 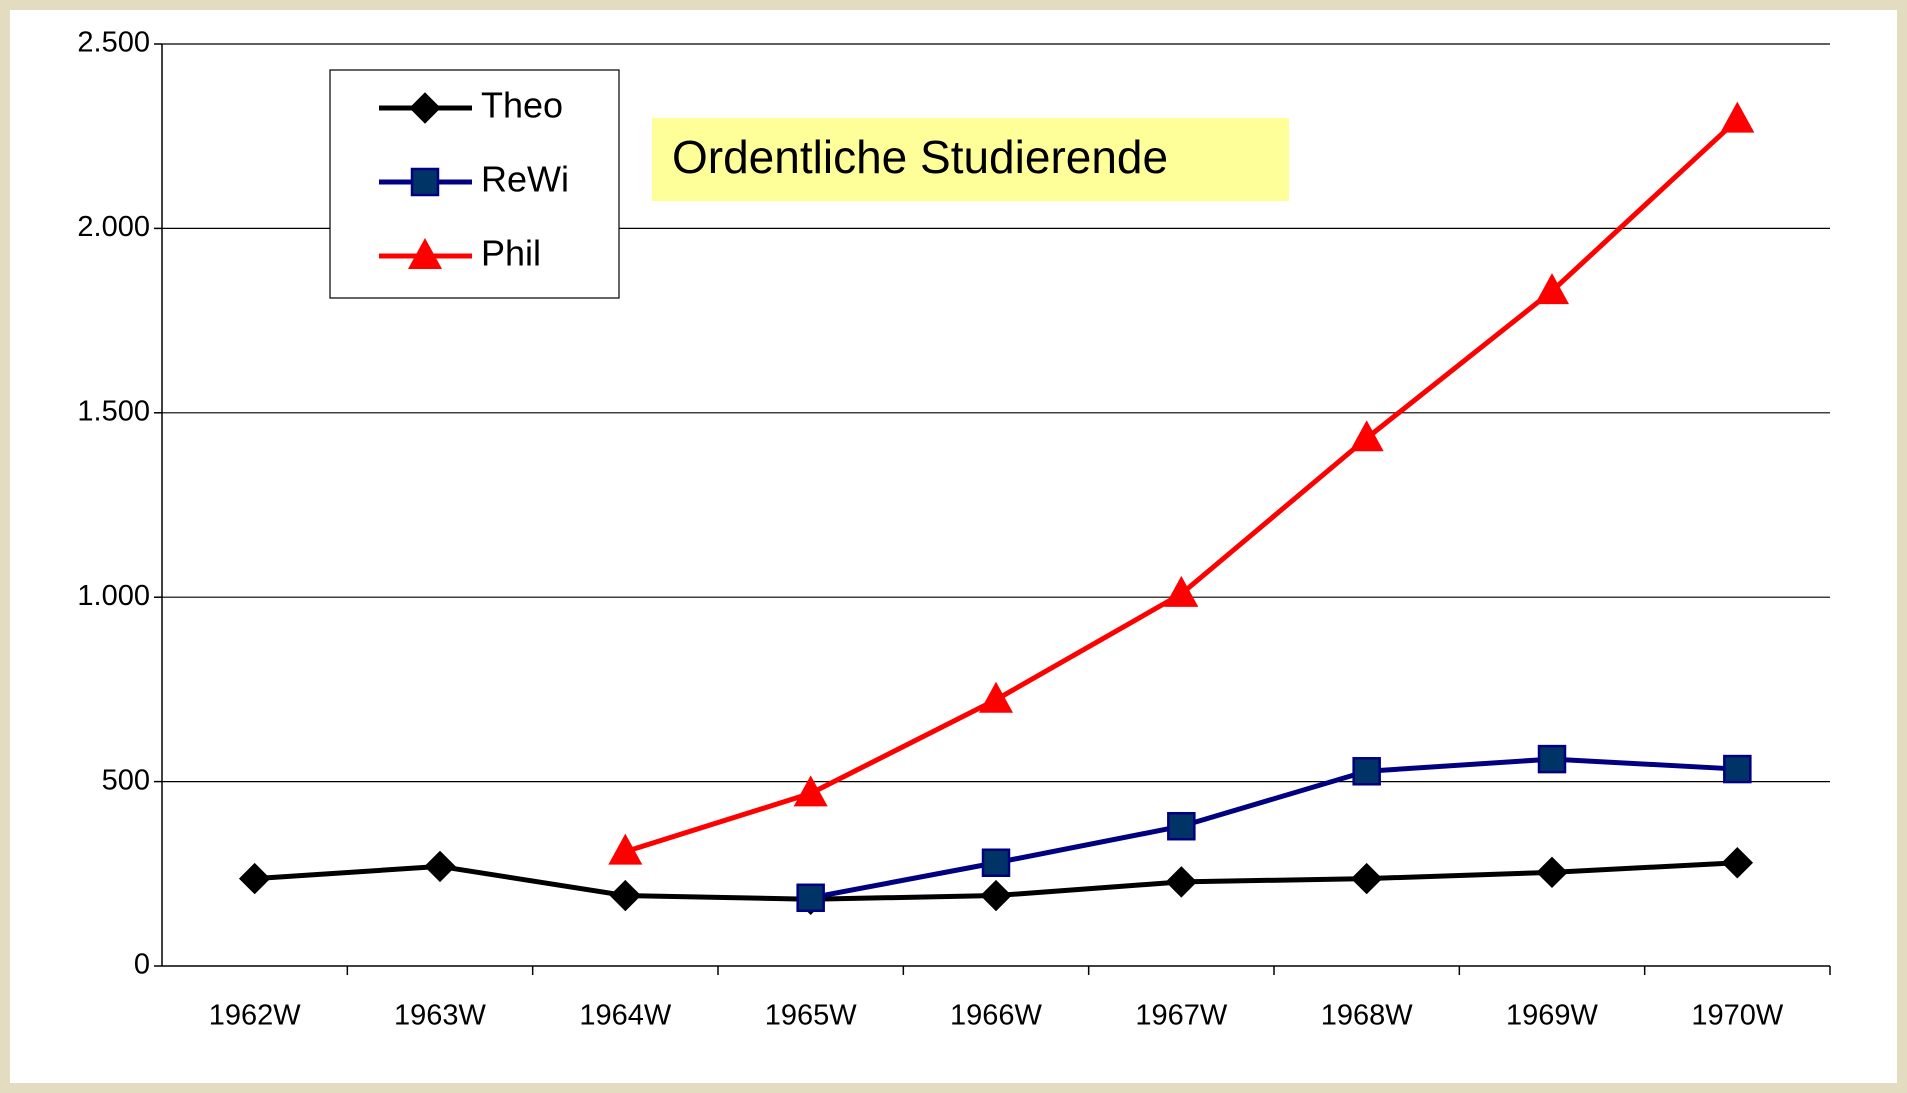 I want to click on title-box, so click(x=970, y=159).